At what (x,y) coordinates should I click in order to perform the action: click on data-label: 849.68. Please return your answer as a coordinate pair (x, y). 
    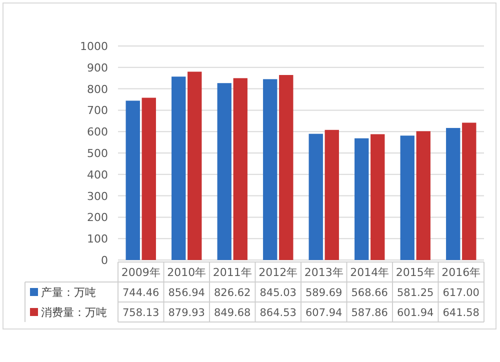
    Looking at the image, I should click on (232, 313).